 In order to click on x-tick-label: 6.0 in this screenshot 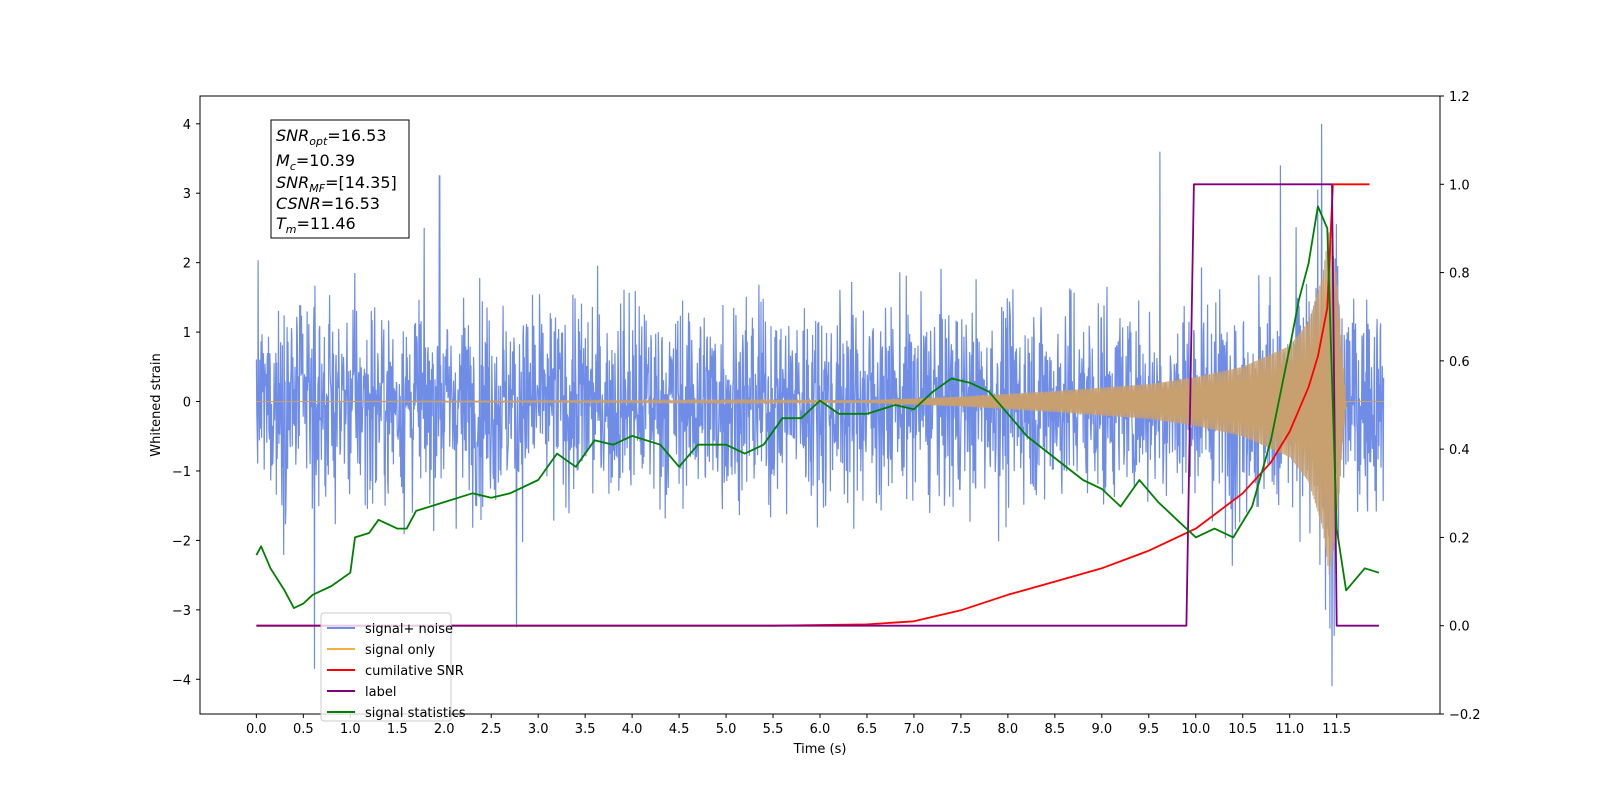, I will do `click(820, 729)`.